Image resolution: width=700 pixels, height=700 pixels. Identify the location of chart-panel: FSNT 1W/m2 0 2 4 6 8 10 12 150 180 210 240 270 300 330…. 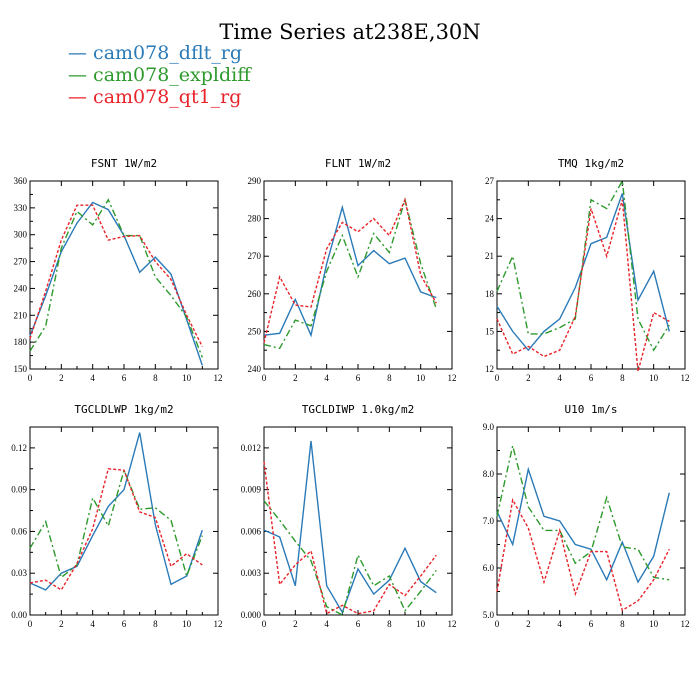
(118, 270).